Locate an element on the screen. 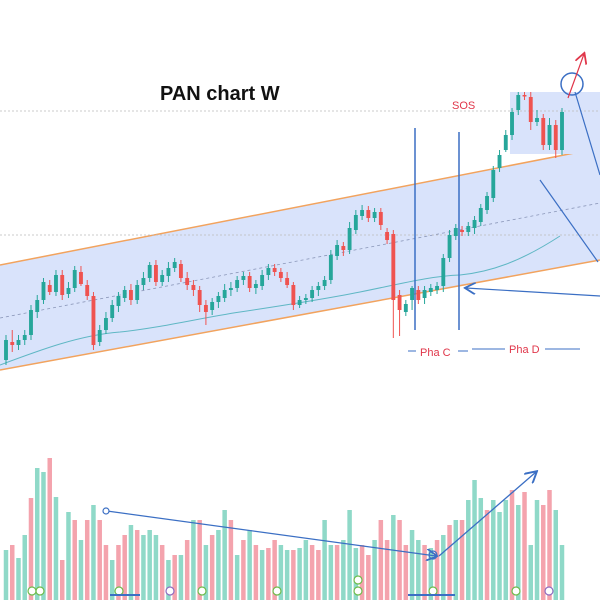 The image size is (600, 600). target-circle is located at coordinates (572, 84).